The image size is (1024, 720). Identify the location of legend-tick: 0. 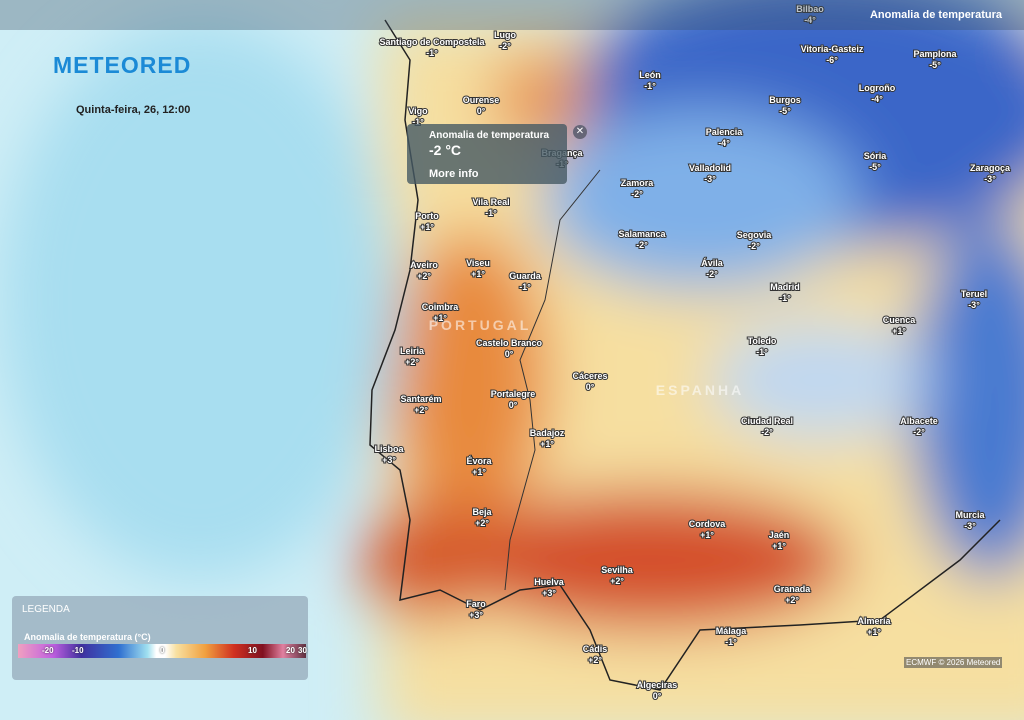
(162, 650).